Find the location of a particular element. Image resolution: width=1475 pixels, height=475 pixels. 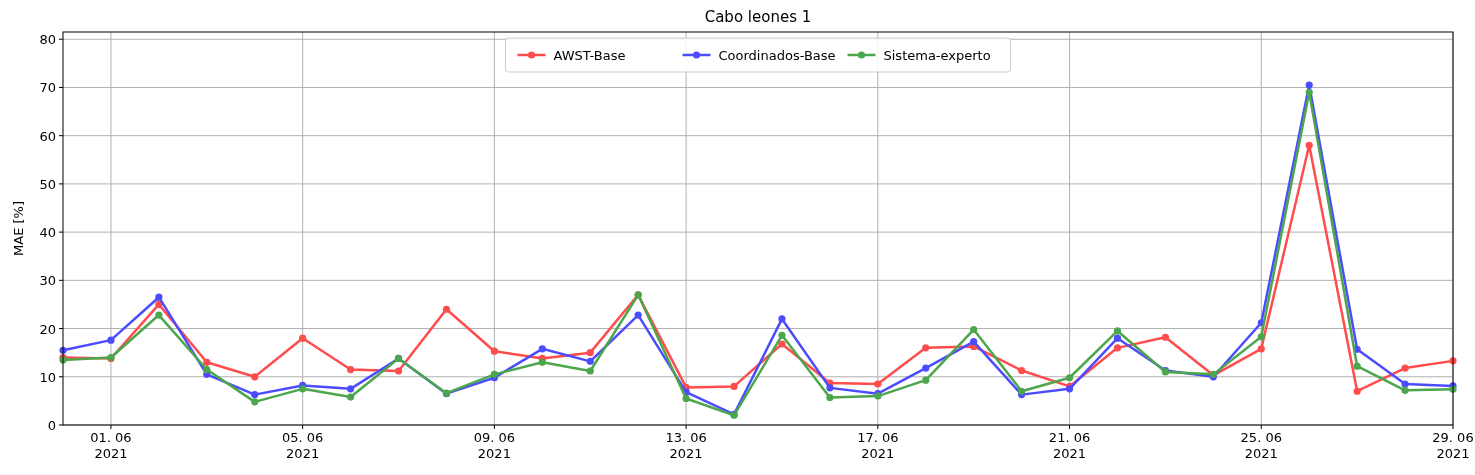

legend-label: Coordinados-Base is located at coordinates (777, 55).